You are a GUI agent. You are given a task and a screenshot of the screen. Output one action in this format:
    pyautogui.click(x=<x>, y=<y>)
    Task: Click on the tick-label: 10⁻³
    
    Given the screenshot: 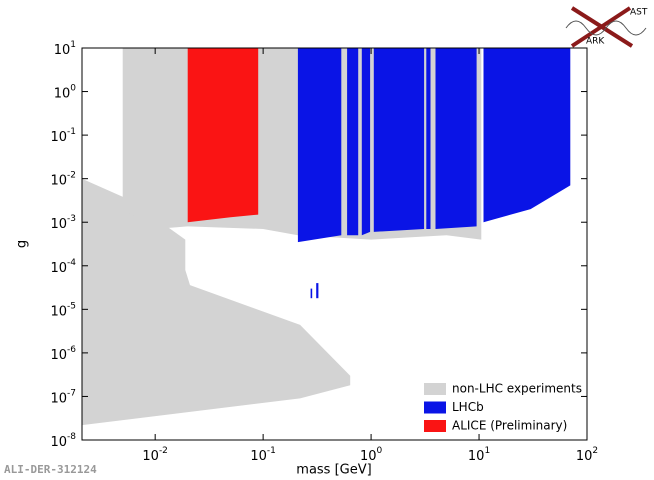 What is the action you would take?
    pyautogui.click(x=63, y=223)
    